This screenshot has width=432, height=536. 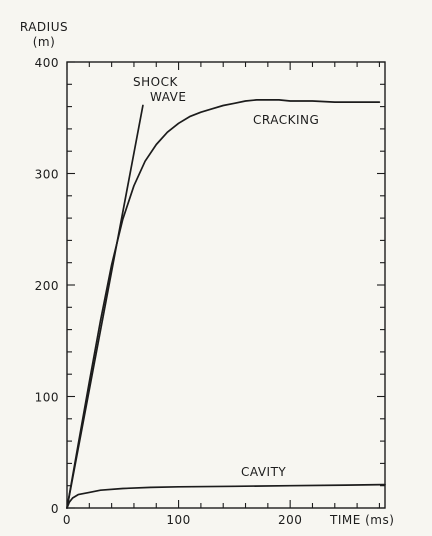 I want to click on y-tick-label: 300, so click(x=47, y=175).